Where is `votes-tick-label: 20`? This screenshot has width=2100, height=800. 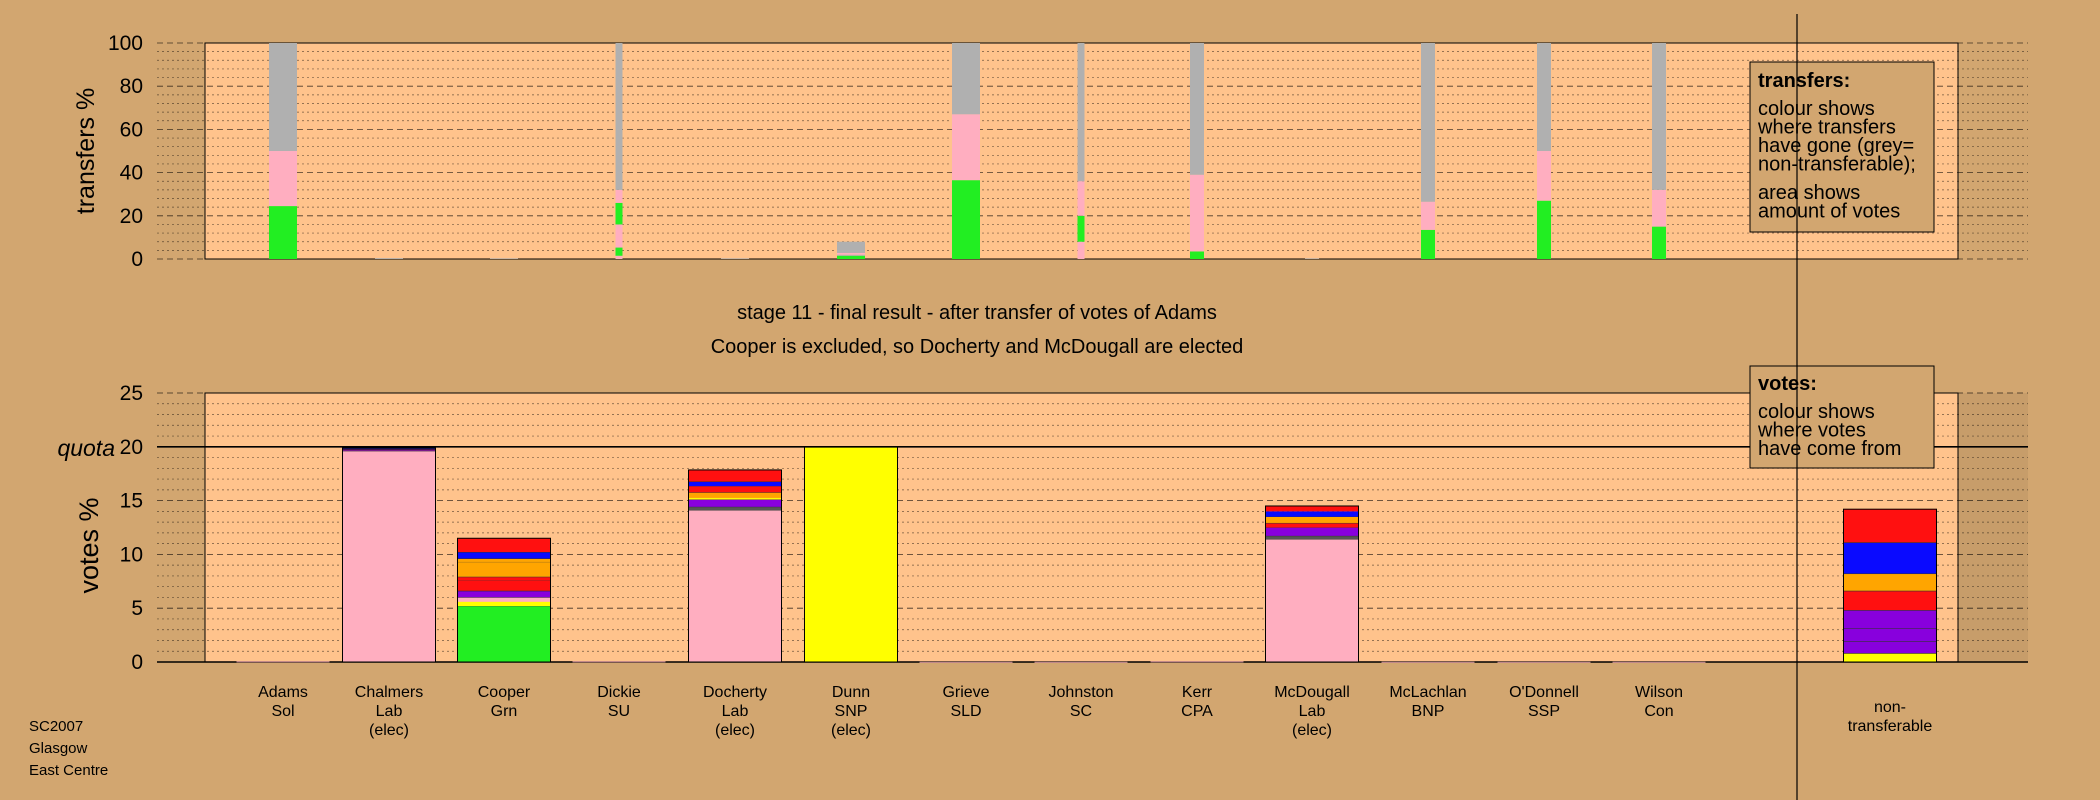
votes-tick-label: 20 is located at coordinates (131, 447).